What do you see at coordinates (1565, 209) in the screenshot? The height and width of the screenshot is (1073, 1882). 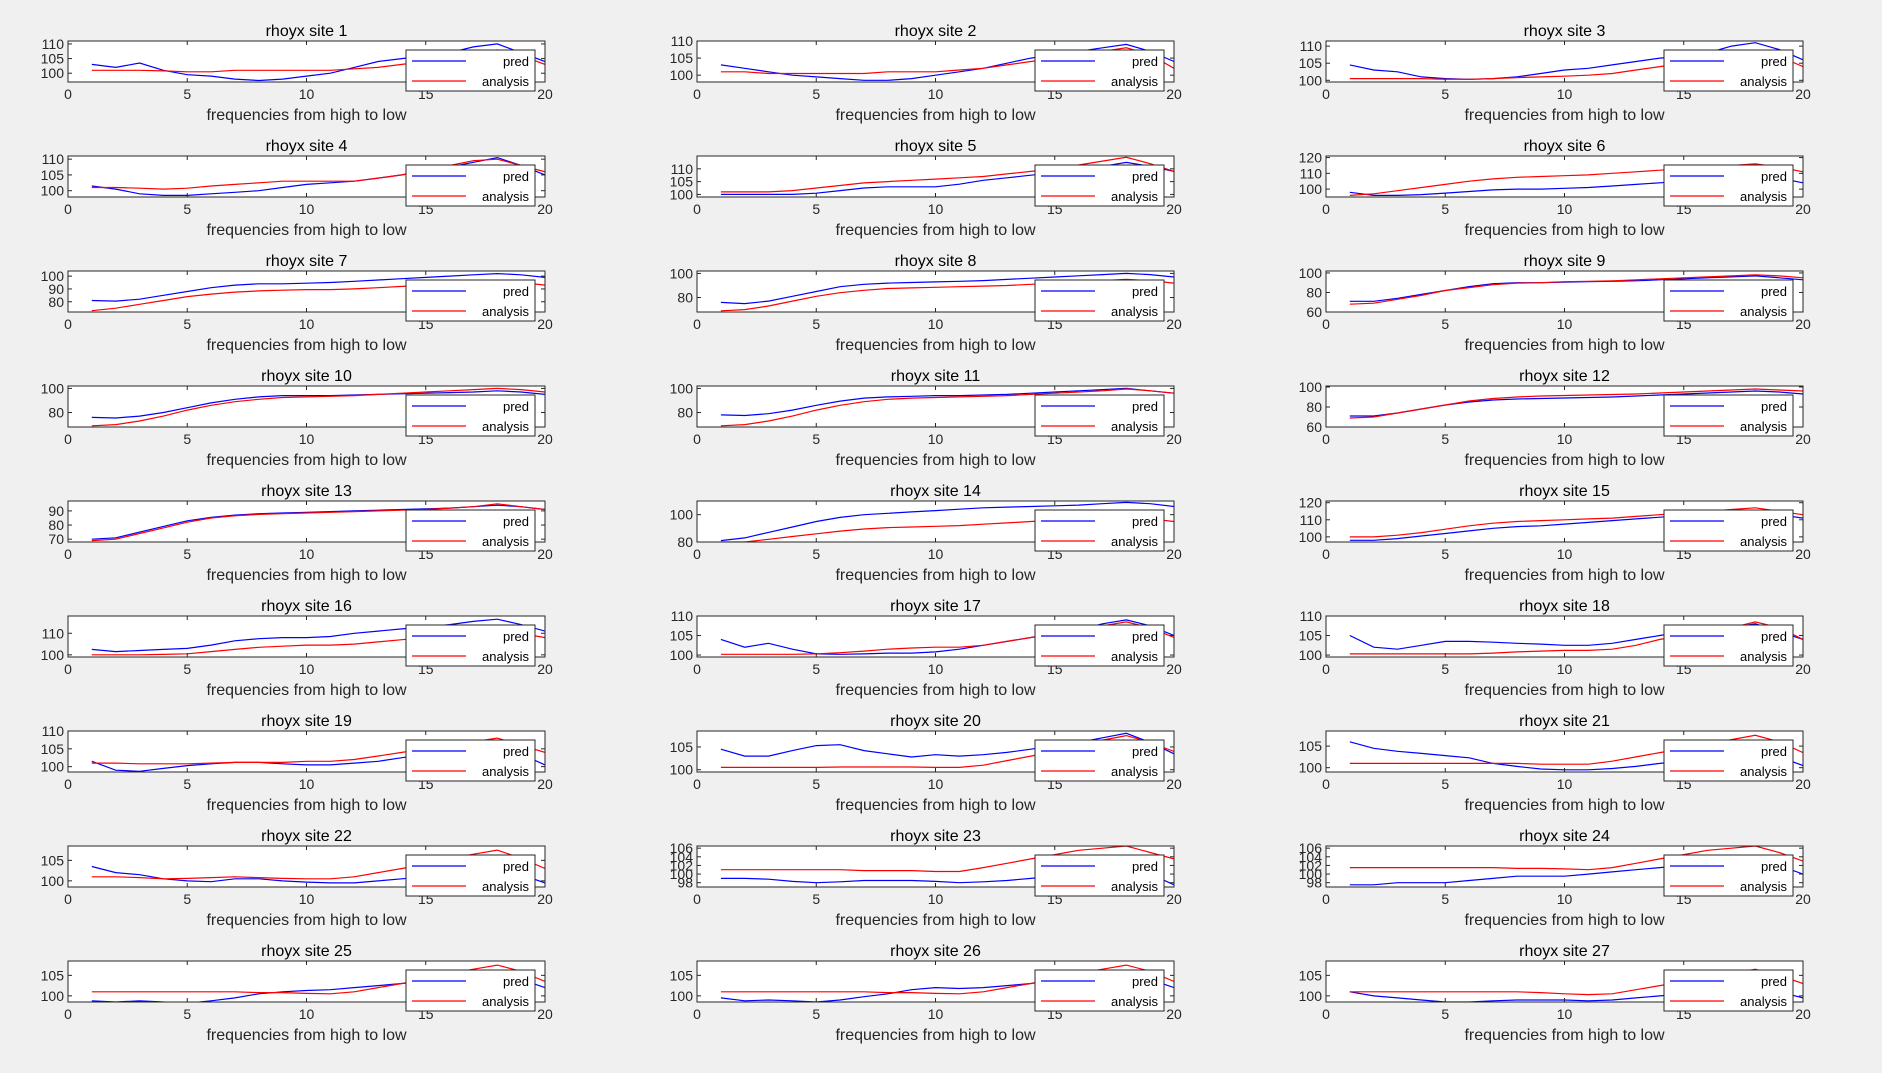 I see `x-tick-label: 10` at bounding box center [1565, 209].